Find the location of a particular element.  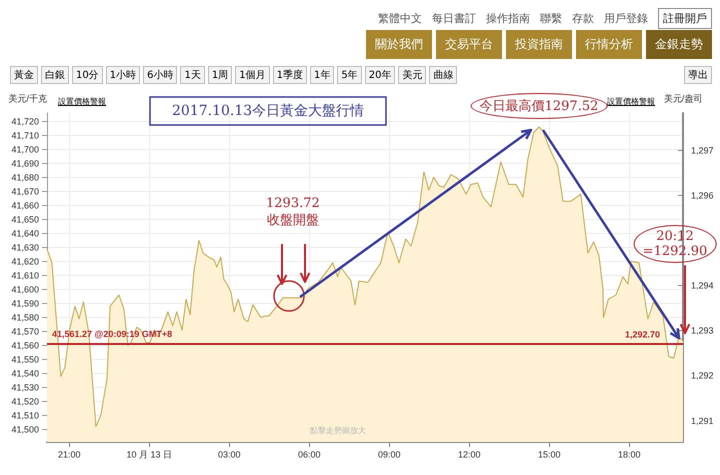

text: 1年 is located at coordinates (322, 75).